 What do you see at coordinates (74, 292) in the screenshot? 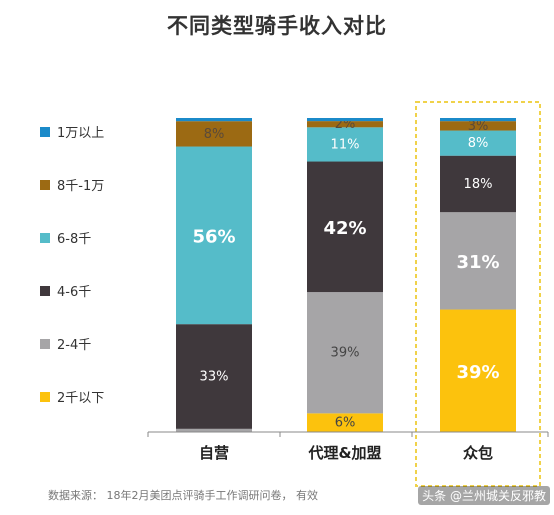
I see `legend-label: 4-6千` at bounding box center [74, 292].